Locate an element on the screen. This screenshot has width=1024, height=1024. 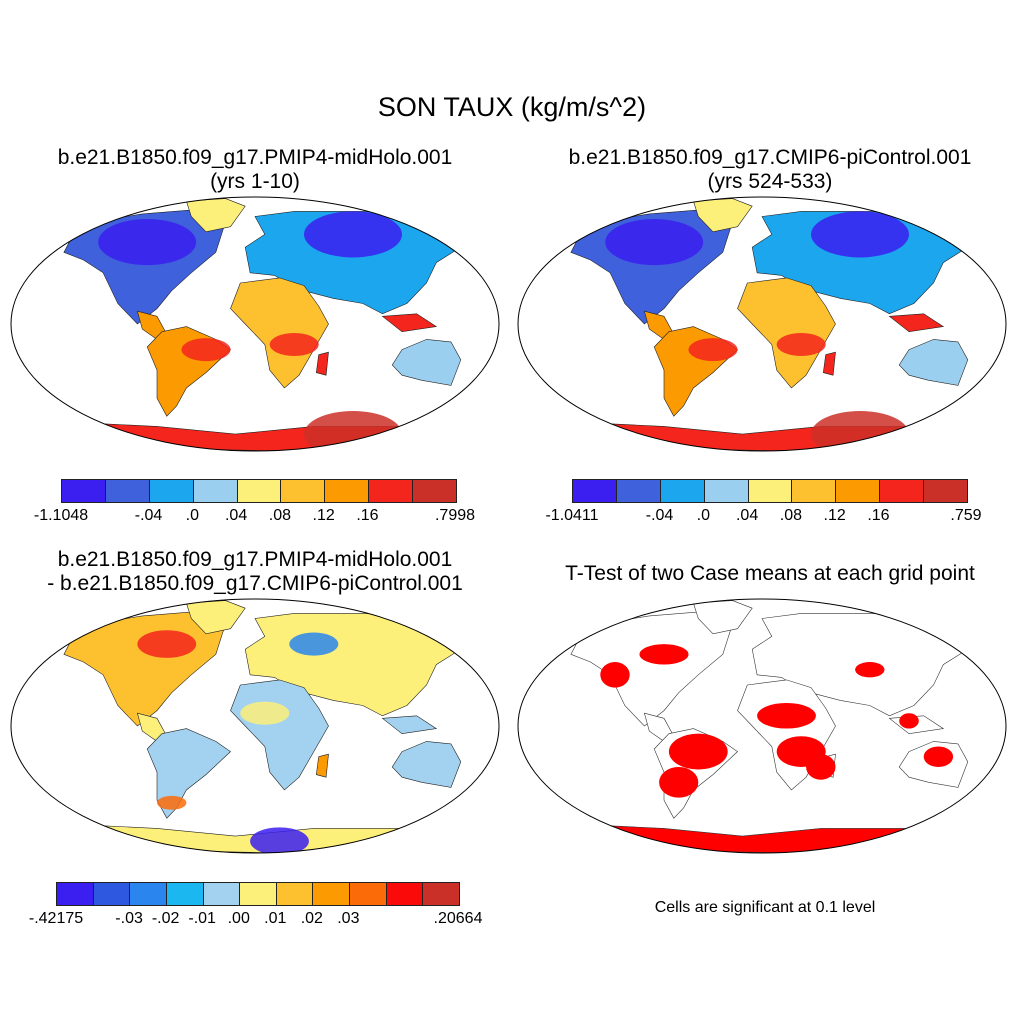
panel2-map is located at coordinates (762, 324).